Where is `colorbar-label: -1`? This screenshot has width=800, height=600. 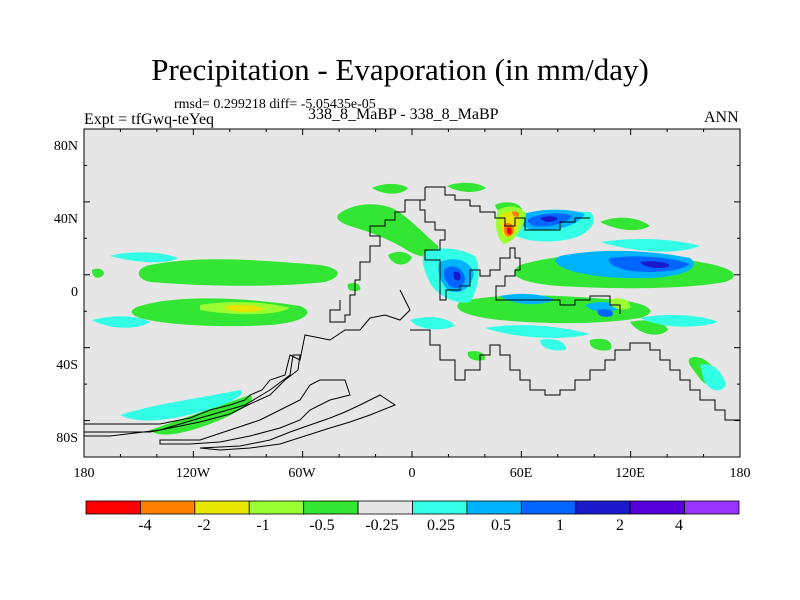 colorbar-label: -1 is located at coordinates (263, 525).